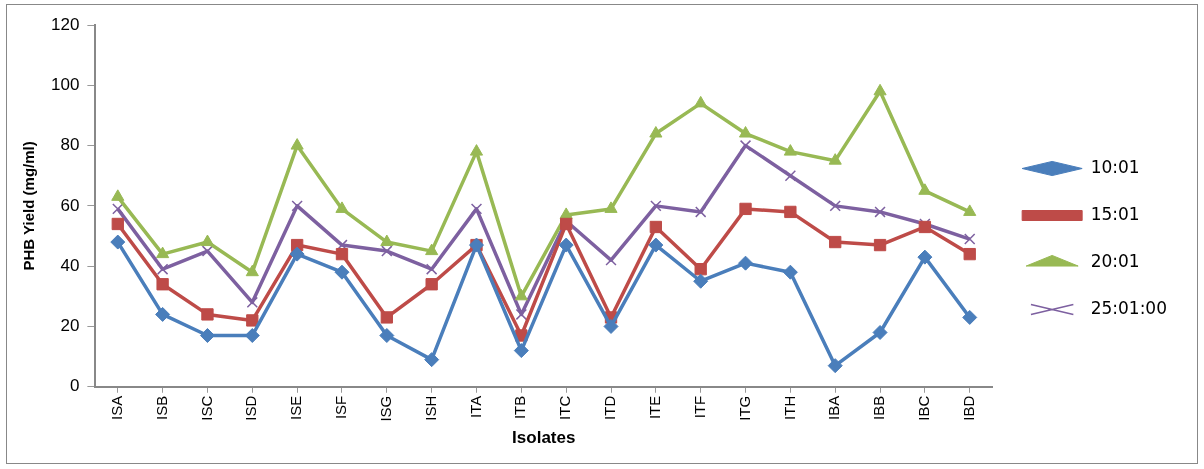  What do you see at coordinates (924, 408) in the screenshot?
I see `x-tick-label: IBC` at bounding box center [924, 408].